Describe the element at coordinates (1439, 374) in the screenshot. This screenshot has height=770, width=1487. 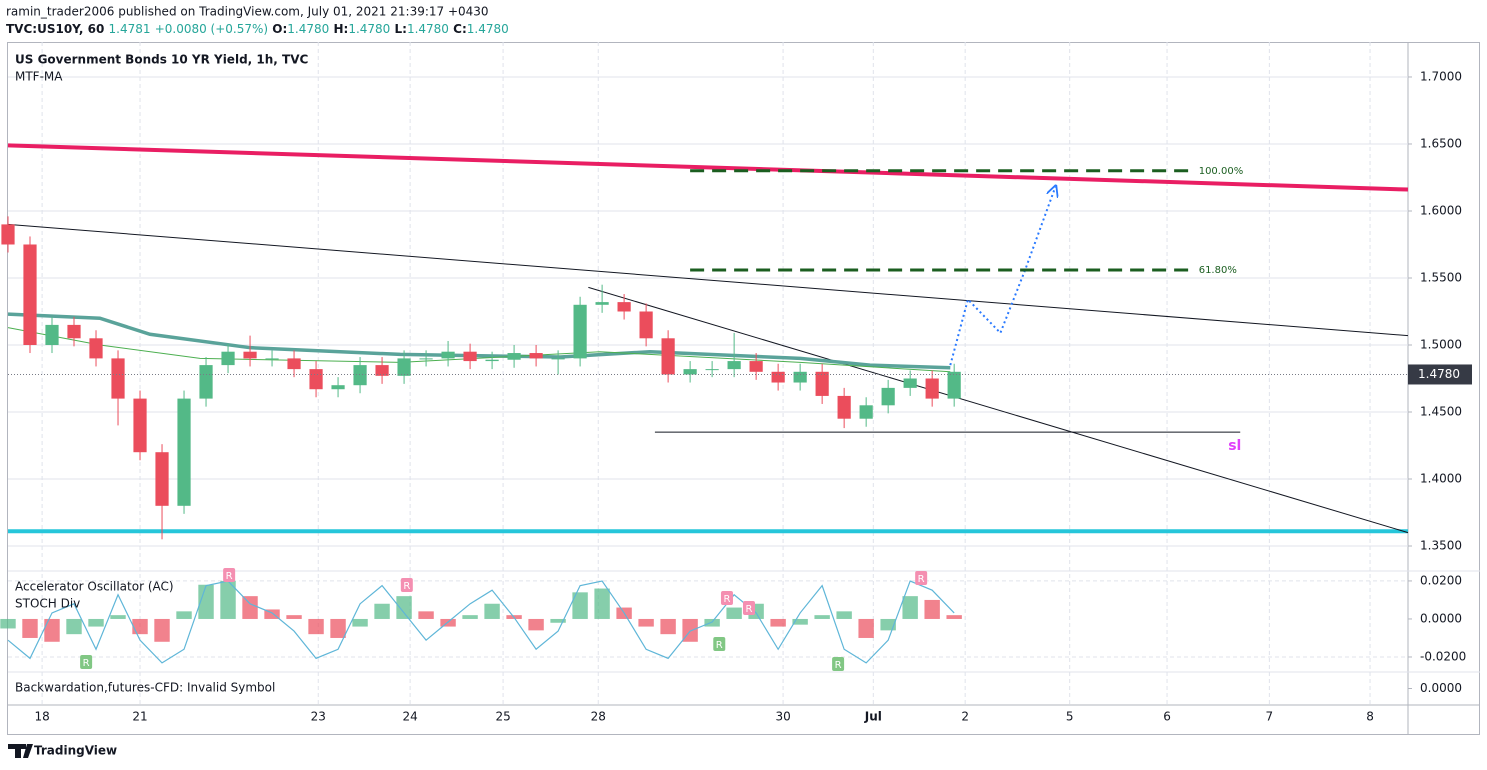
I see `last-price-label: 1.4780` at that location.